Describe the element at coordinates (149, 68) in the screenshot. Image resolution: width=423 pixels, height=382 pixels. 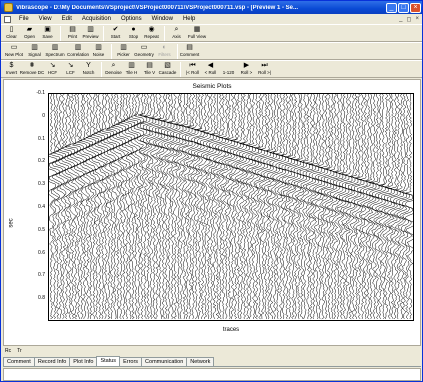
I see `tile-v-button: ▤ Tile V` at that location.